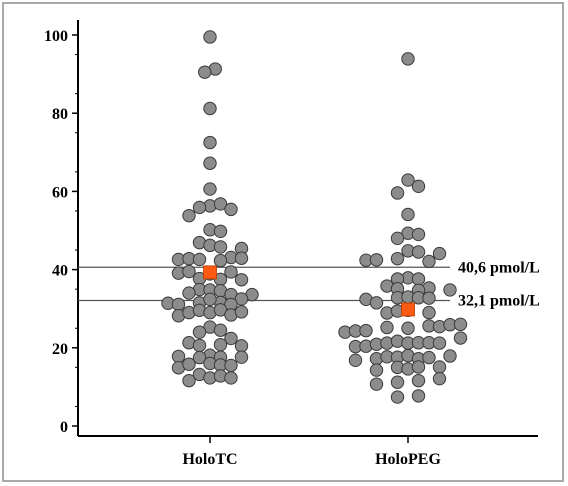  What do you see at coordinates (499, 300) in the screenshot?
I see `reference-line-label: 32,1 pmol/L` at bounding box center [499, 300].